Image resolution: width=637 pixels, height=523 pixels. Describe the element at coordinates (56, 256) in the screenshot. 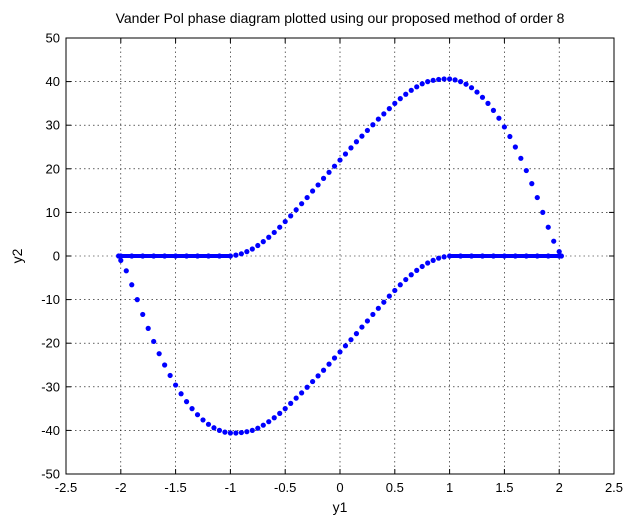

I see `y-tick-label: 0` at that location.